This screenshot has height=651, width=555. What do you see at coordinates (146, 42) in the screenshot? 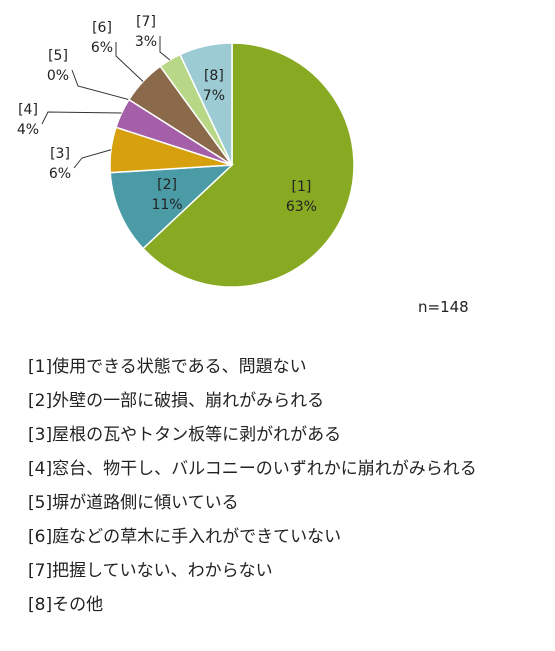
I see `slice-percent-label-7: 3%` at bounding box center [146, 42].